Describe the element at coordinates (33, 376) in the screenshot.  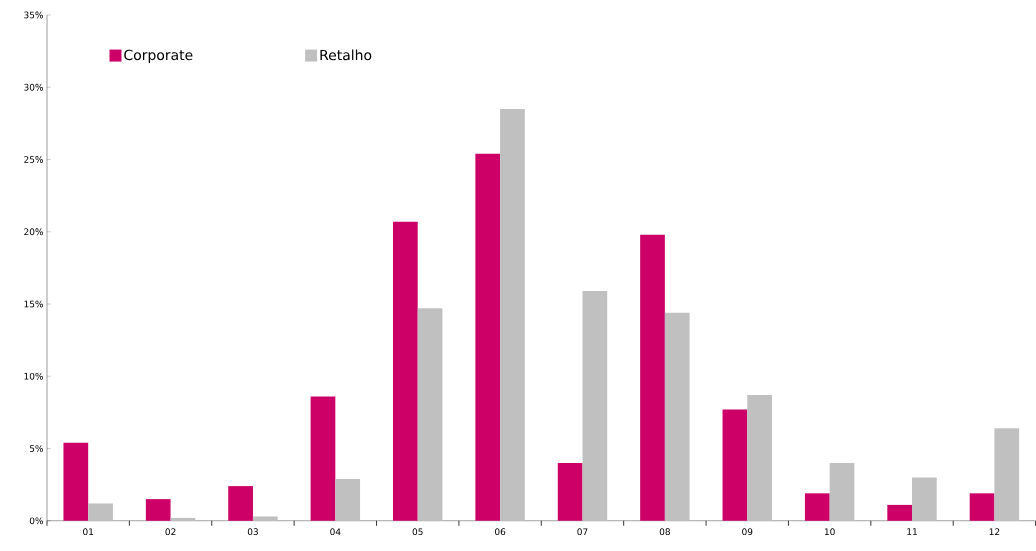
I see `y-tick-label: 10%` at that location.